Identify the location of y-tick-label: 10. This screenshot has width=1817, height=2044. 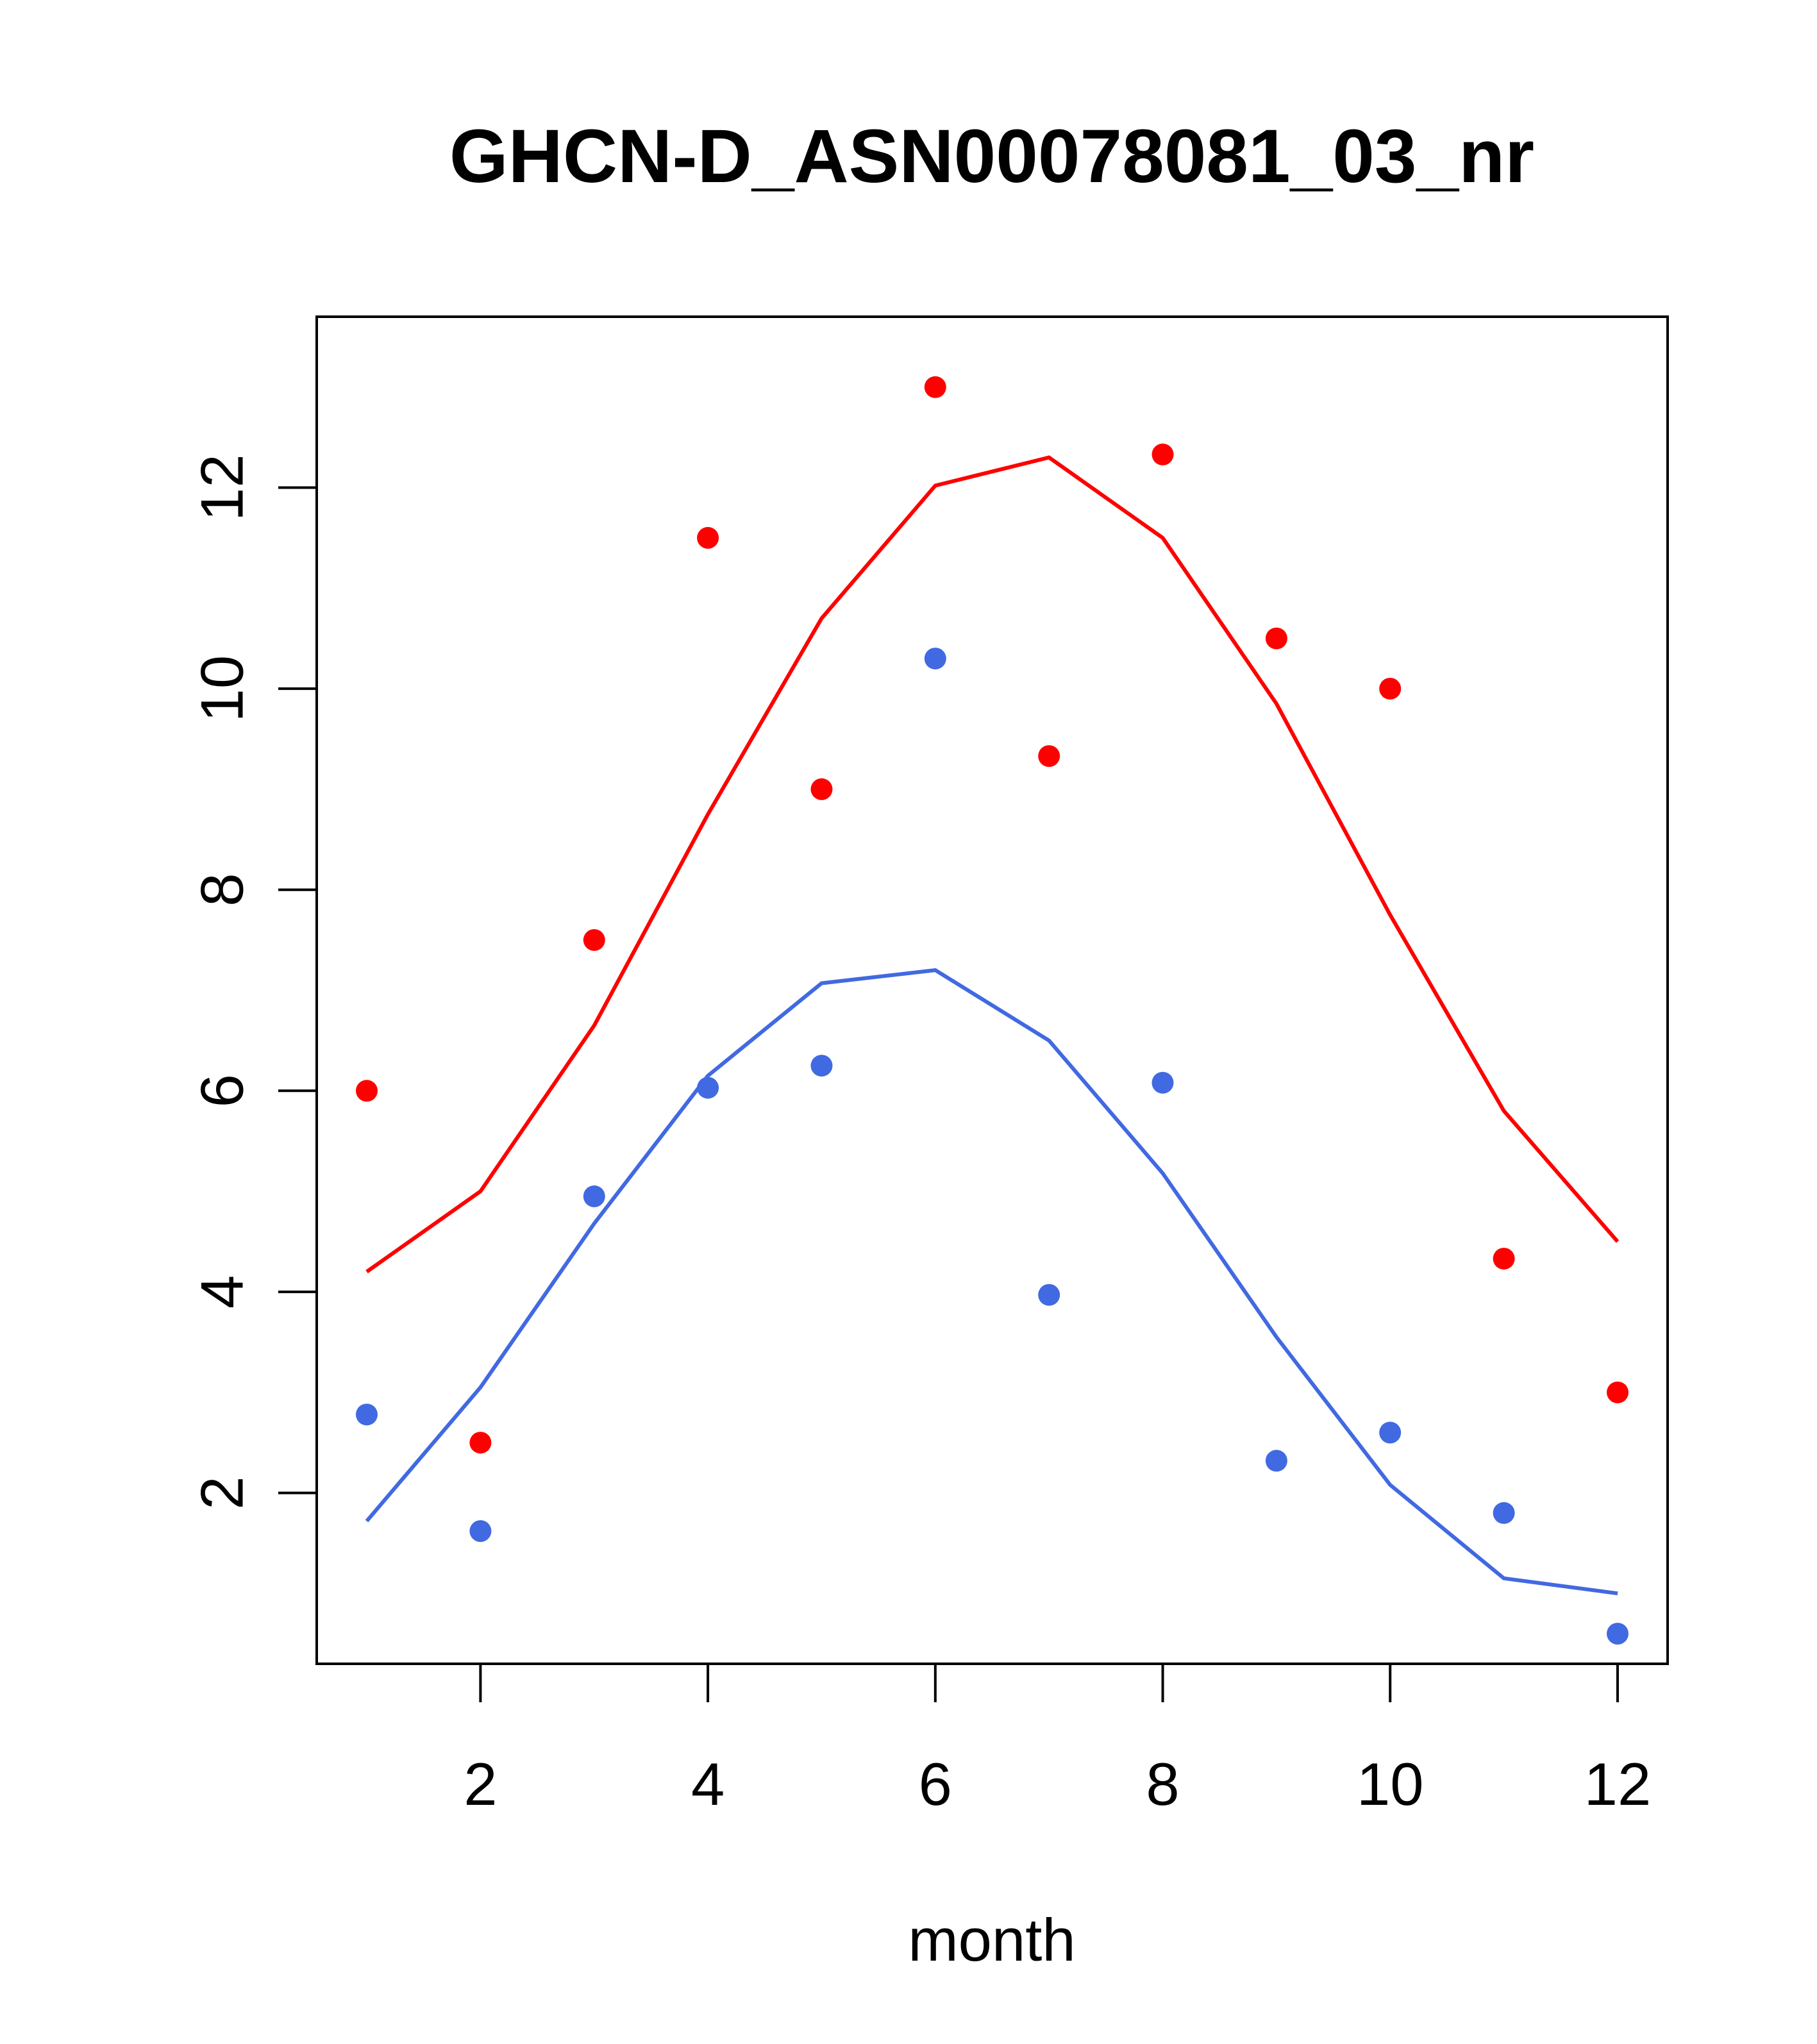
(222, 689).